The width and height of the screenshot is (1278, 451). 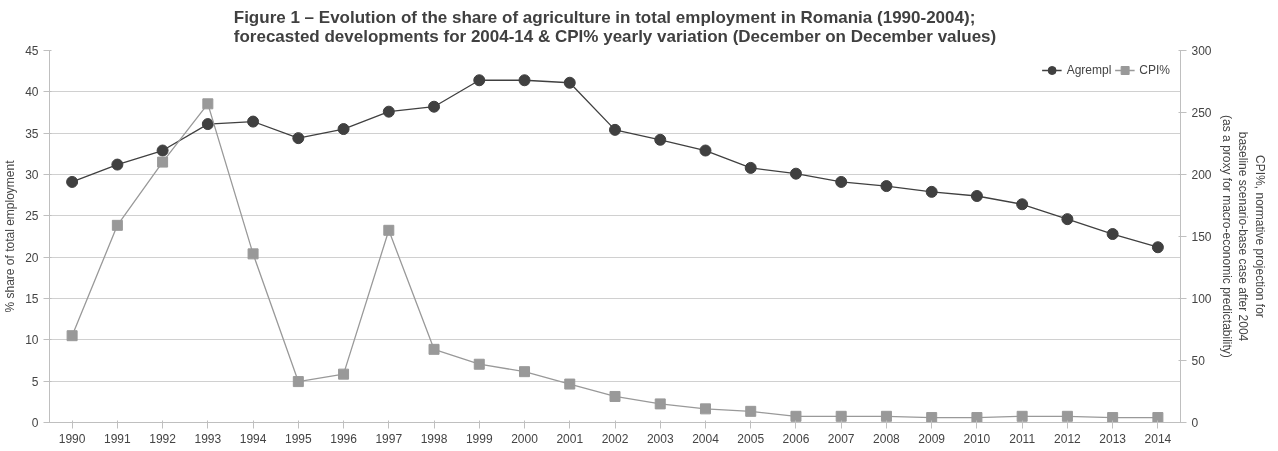 What do you see at coordinates (570, 438) in the screenshot?
I see `x-tick-label: 2001` at bounding box center [570, 438].